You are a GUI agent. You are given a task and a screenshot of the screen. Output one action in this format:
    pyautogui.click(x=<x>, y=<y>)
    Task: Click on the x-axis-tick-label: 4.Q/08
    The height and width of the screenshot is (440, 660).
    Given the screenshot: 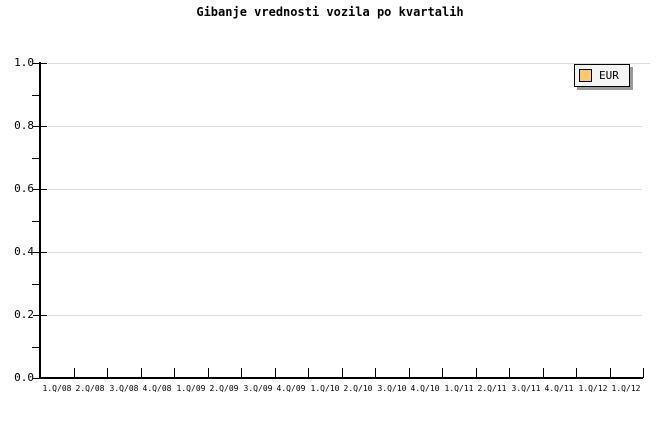 What is the action you would take?
    pyautogui.click(x=157, y=388)
    